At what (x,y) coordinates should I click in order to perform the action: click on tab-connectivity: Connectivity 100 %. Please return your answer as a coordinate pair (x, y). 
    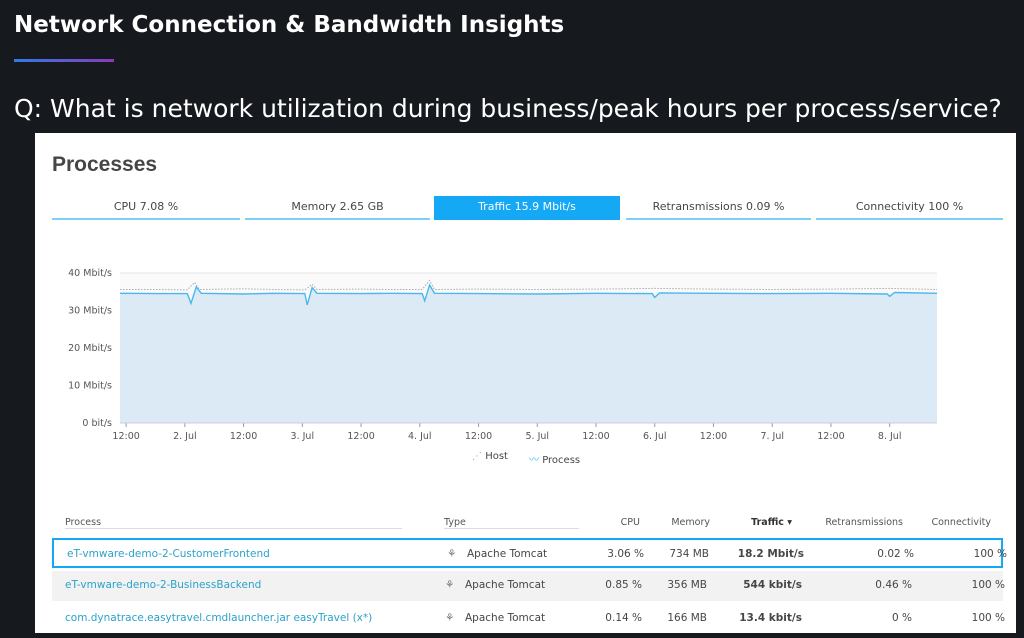
    Looking at the image, I should click on (909, 208).